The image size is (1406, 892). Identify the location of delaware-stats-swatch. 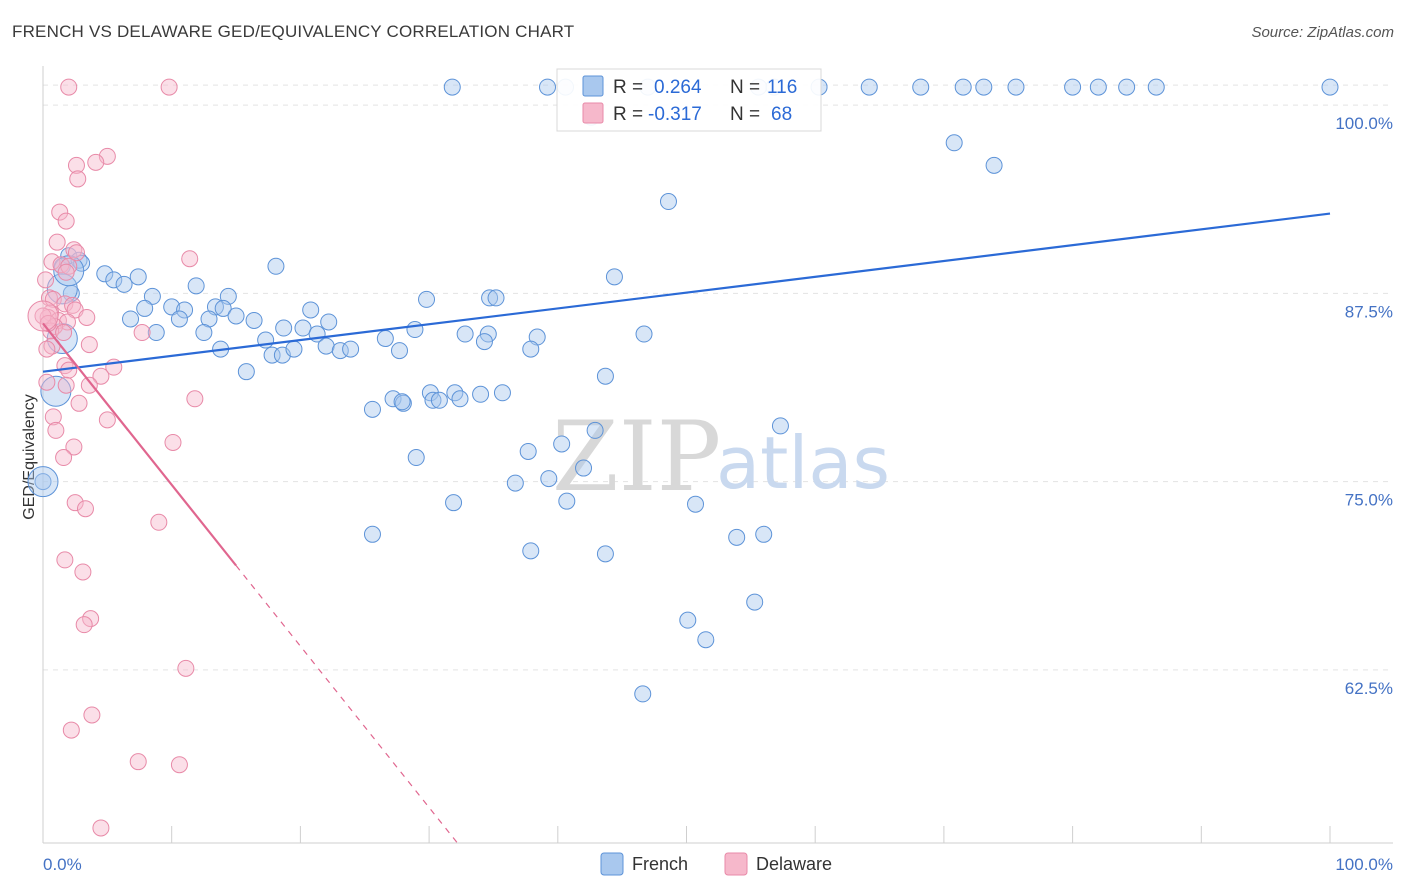
(593, 113).